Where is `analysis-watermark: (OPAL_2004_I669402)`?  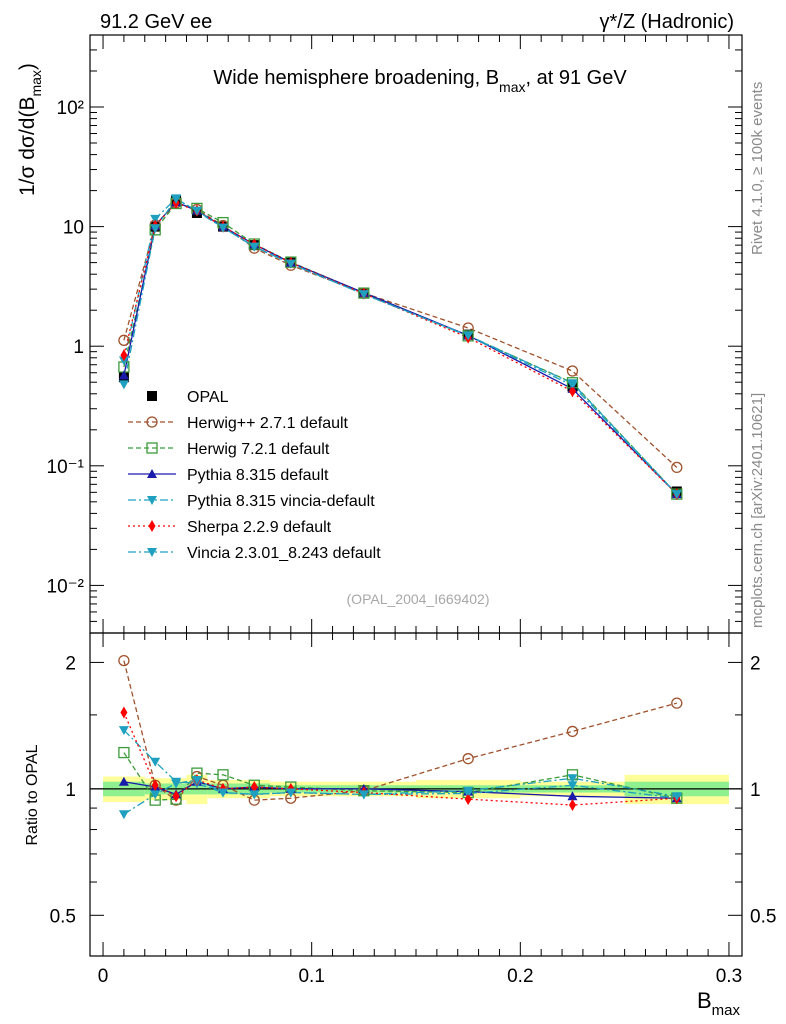 analysis-watermark: (OPAL_2004_I669402) is located at coordinates (418, 599).